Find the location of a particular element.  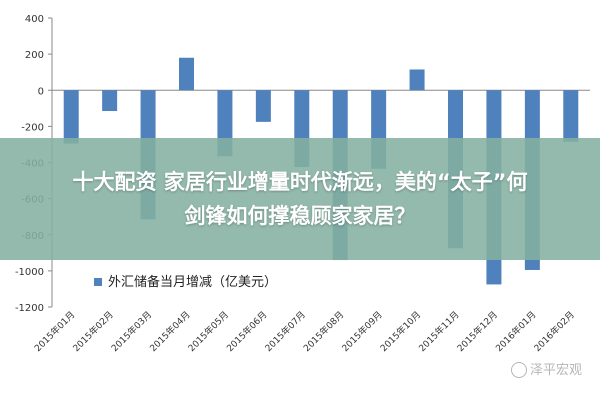

x-tick-label: 2015年04月 is located at coordinates (170, 332).